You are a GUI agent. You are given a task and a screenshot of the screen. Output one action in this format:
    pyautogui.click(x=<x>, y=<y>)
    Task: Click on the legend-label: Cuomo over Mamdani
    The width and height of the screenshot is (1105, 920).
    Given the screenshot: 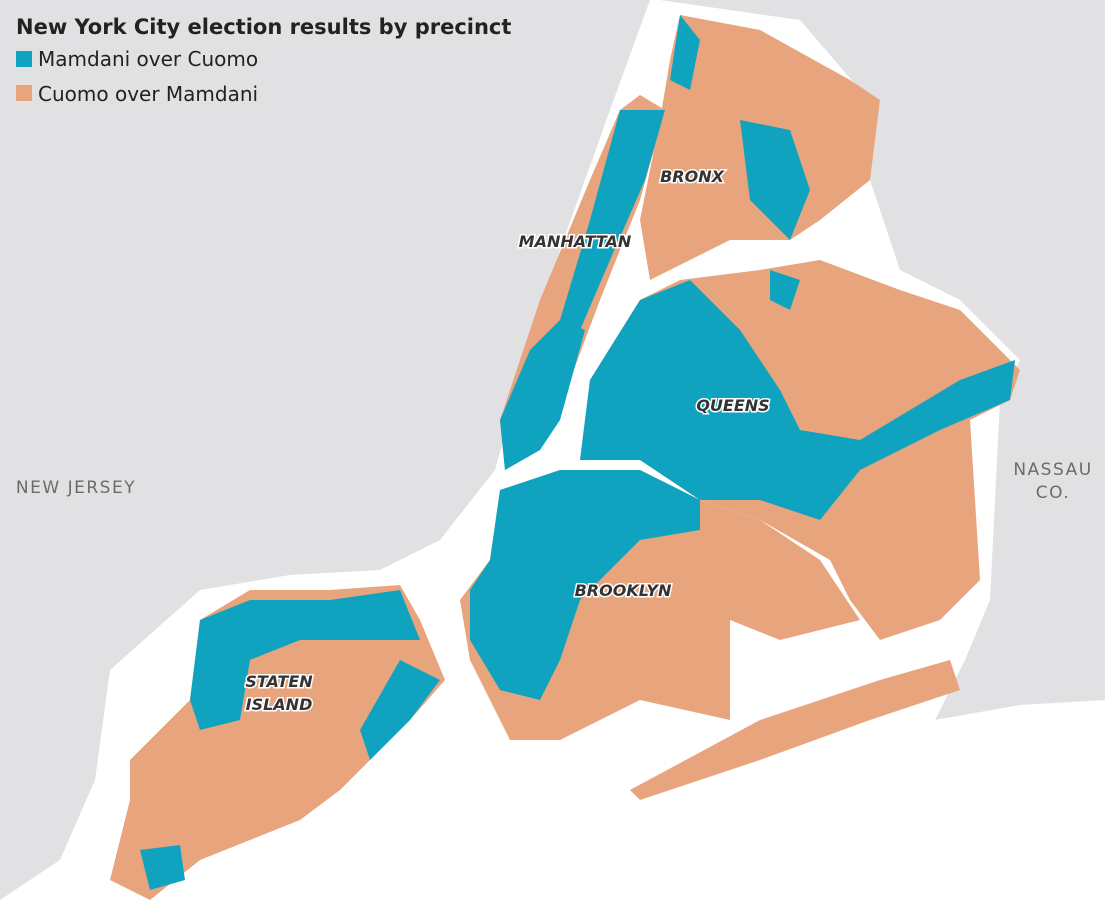 What is the action you would take?
    pyautogui.click(x=148, y=94)
    